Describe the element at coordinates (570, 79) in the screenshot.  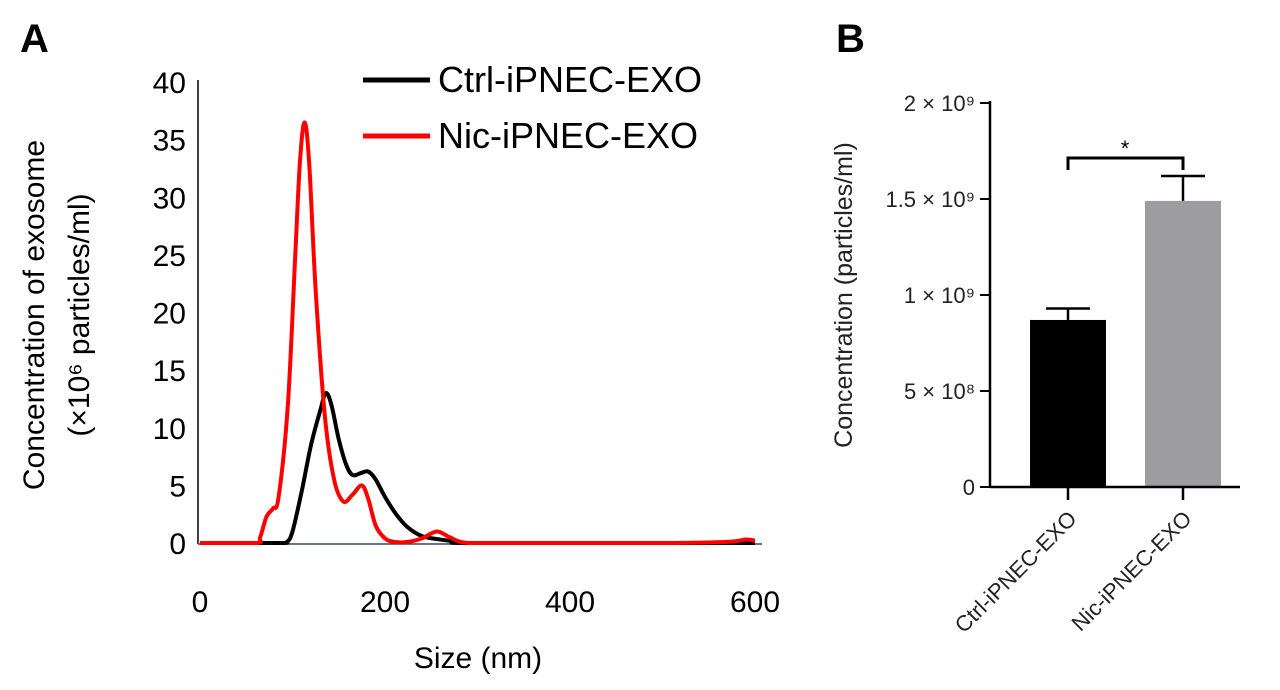
I see `legend-label: Ctrl-iPNEC-EXO` at that location.